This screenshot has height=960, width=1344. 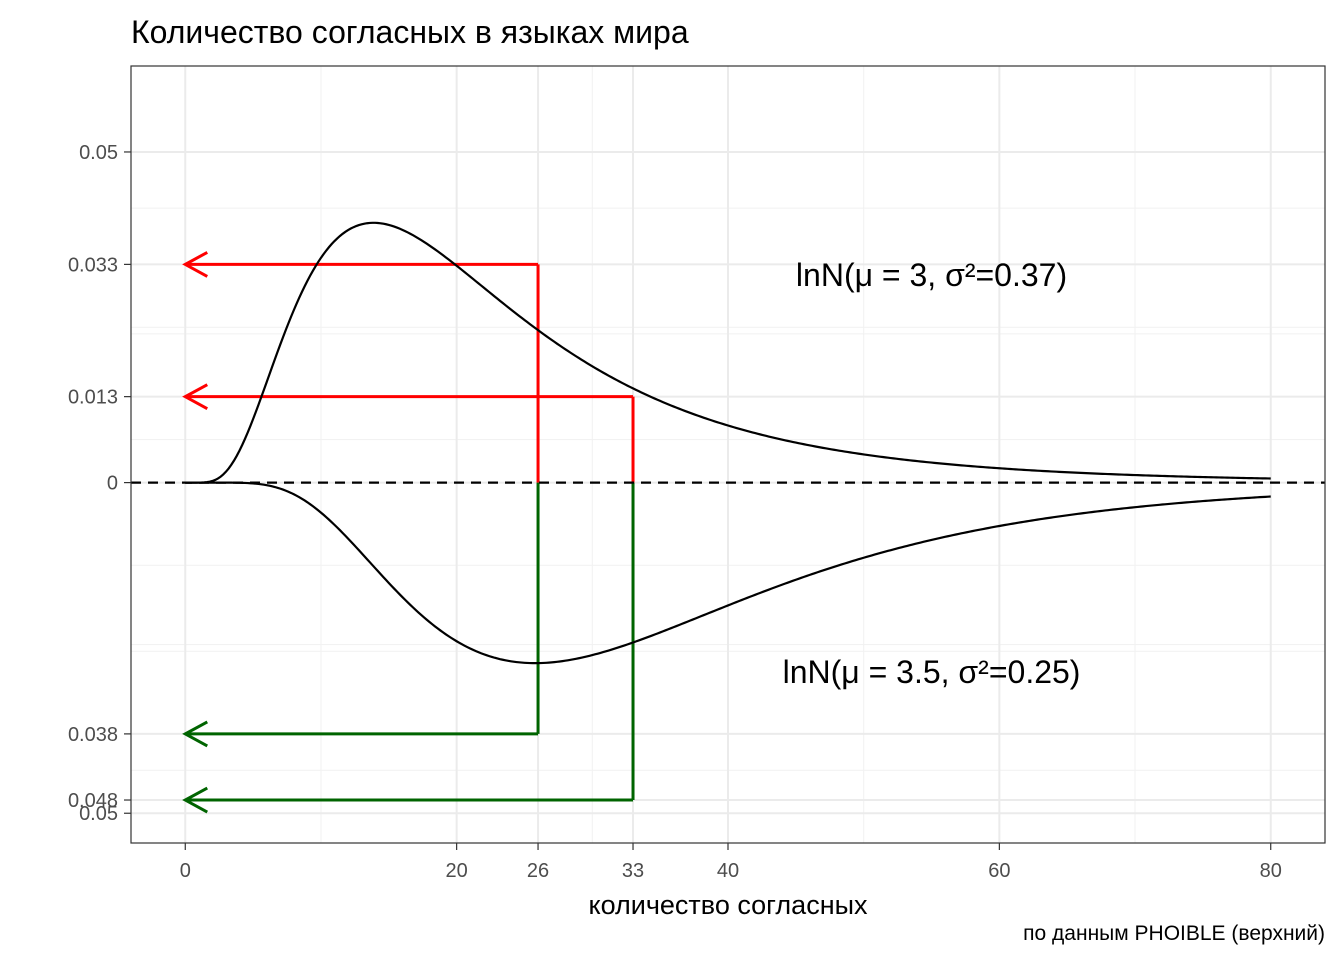 What do you see at coordinates (93, 265) in the screenshot?
I see `y-tick-label: 0.033` at bounding box center [93, 265].